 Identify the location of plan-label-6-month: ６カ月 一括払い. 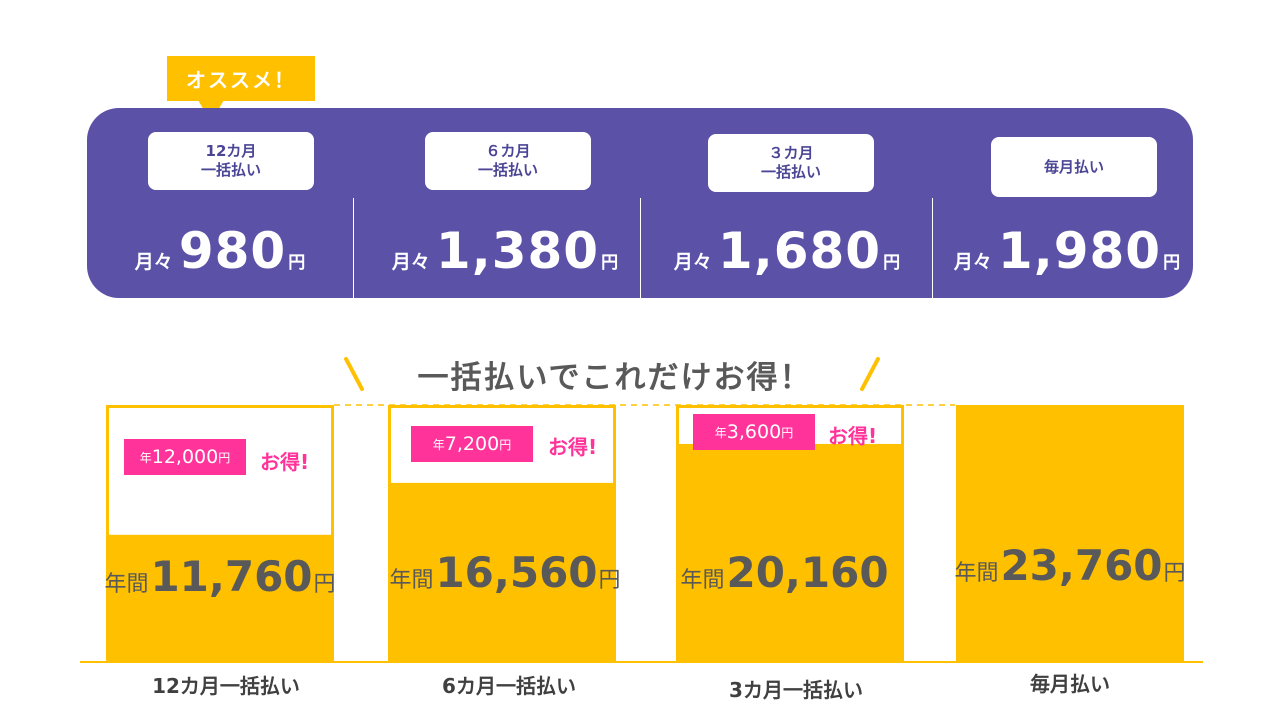
(508, 161).